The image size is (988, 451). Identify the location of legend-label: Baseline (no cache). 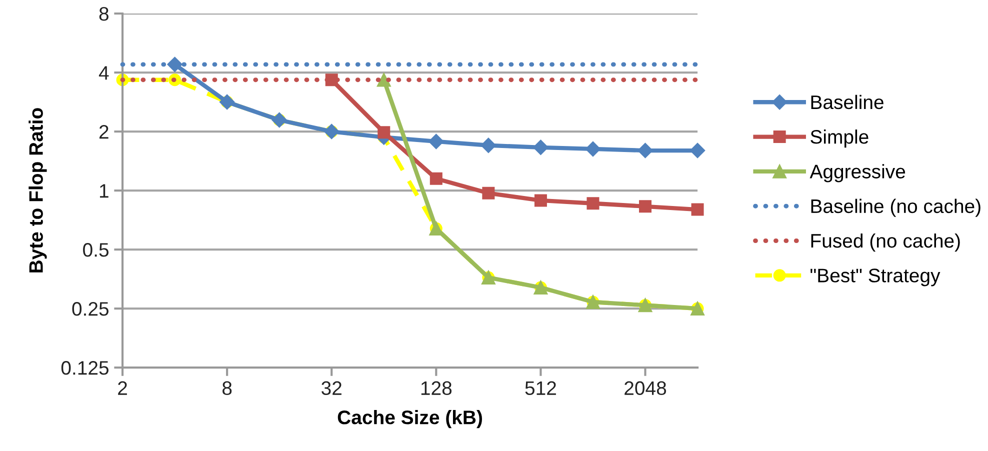
(895, 207).